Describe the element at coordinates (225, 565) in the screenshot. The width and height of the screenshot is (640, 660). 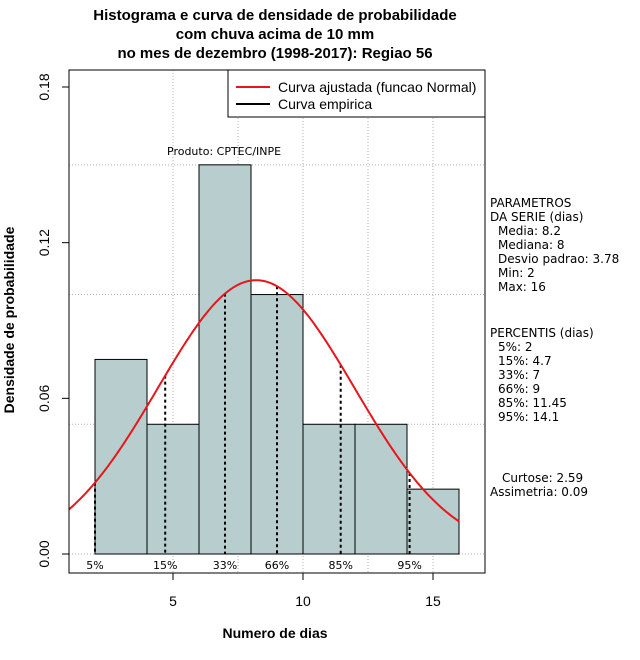
I see `percentile-label: 33%` at that location.